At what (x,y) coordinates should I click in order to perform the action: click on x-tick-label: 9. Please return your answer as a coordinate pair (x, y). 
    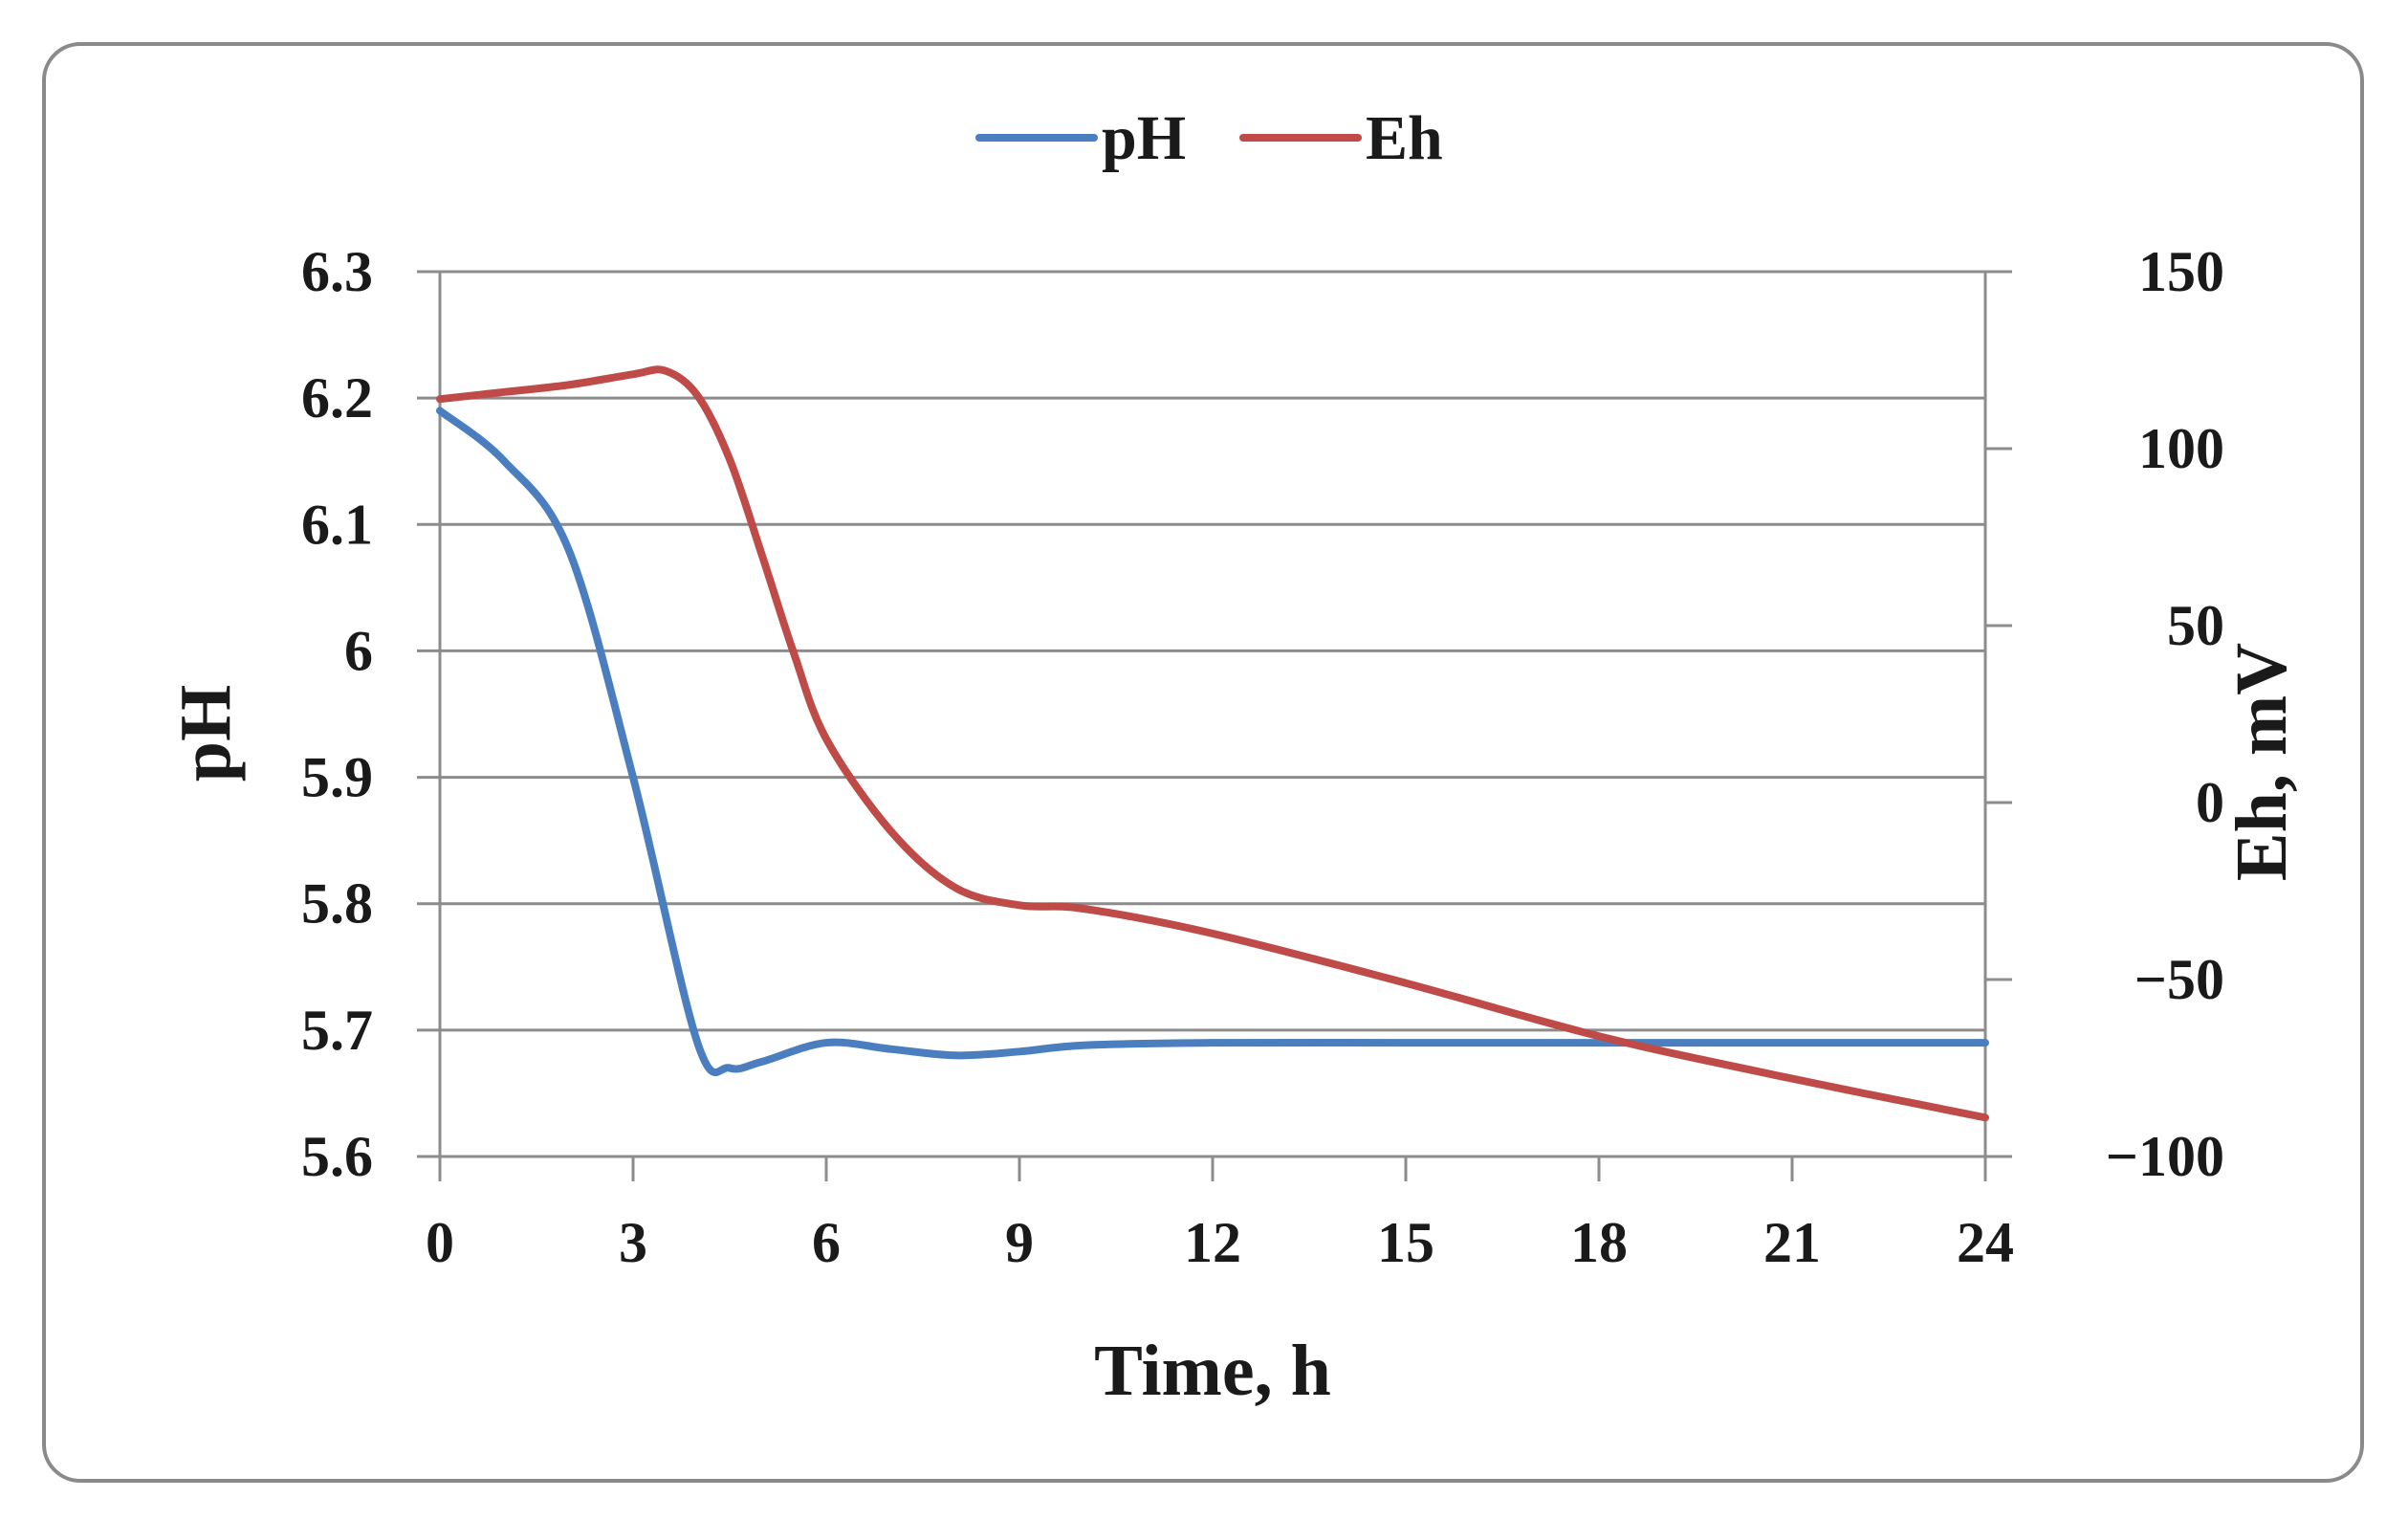
    Looking at the image, I should click on (1020, 1242).